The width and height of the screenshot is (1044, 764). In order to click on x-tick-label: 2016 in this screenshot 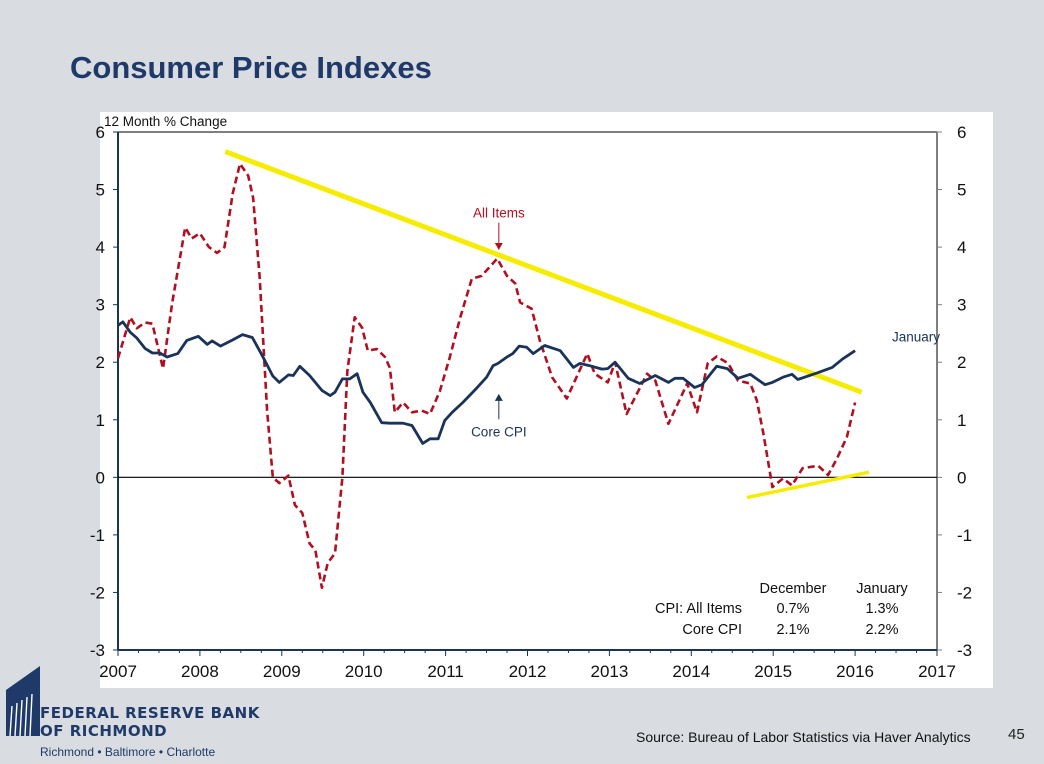, I will do `click(855, 671)`.